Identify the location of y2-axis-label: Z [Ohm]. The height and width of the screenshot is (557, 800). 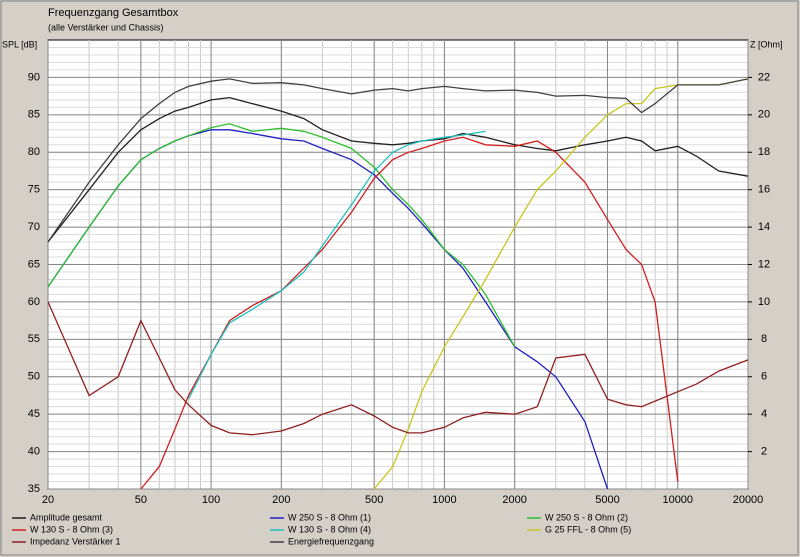
(766, 44).